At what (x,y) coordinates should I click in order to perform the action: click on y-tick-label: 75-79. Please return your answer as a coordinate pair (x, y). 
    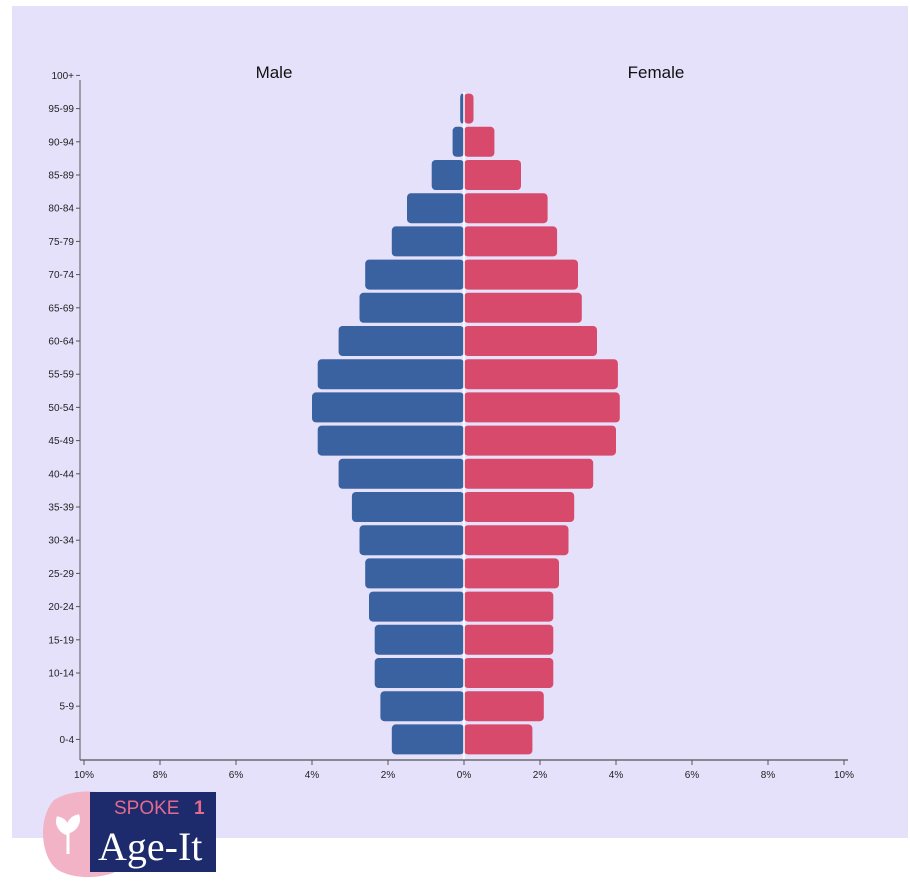
    Looking at the image, I should click on (61, 242).